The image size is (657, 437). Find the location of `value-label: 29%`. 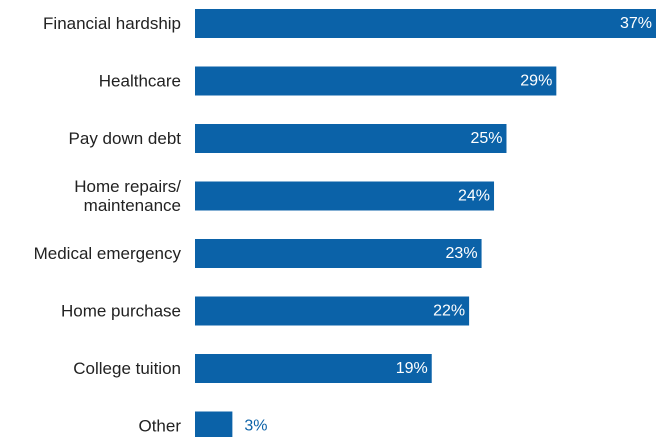

value-label: 29% is located at coordinates (536, 81).